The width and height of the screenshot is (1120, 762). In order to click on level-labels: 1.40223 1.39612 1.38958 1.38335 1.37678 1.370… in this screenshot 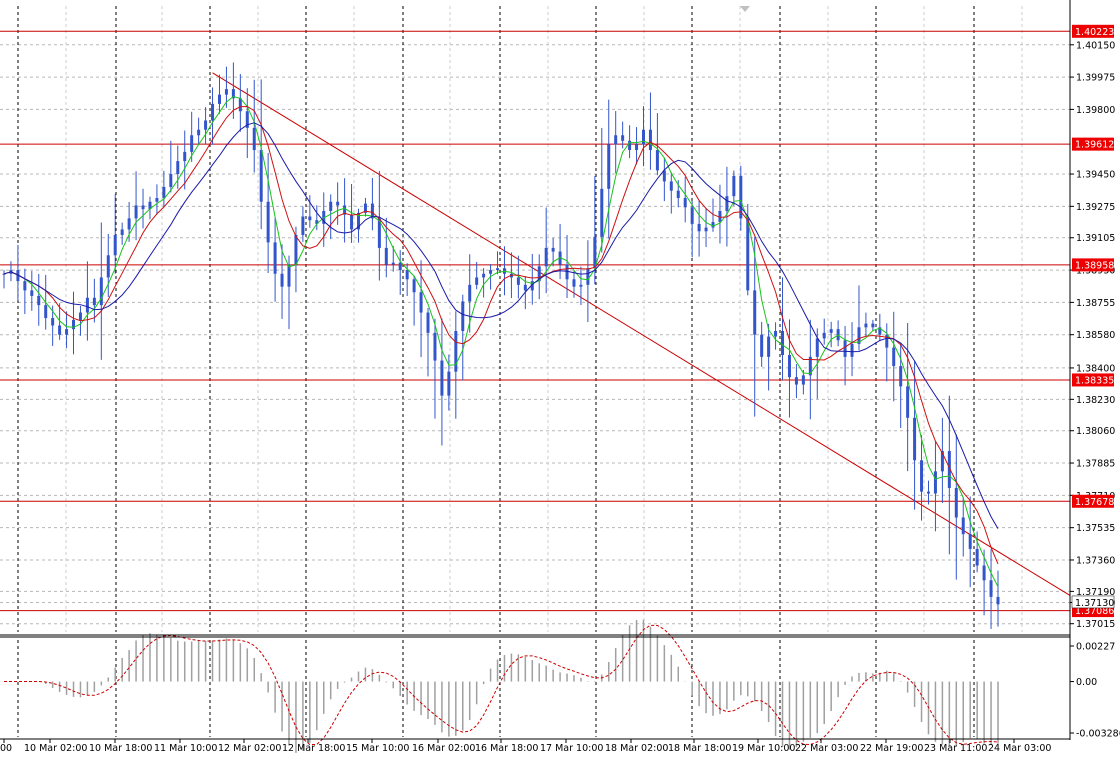, I will do `click(1092, 321)`.